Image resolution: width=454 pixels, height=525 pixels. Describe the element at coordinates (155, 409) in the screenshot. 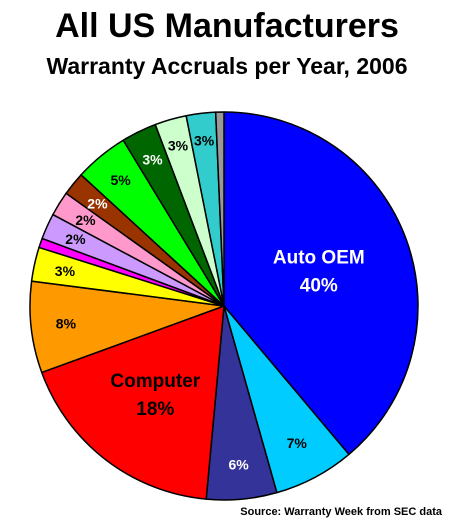

I see `slice-value-label-4: 18%` at that location.